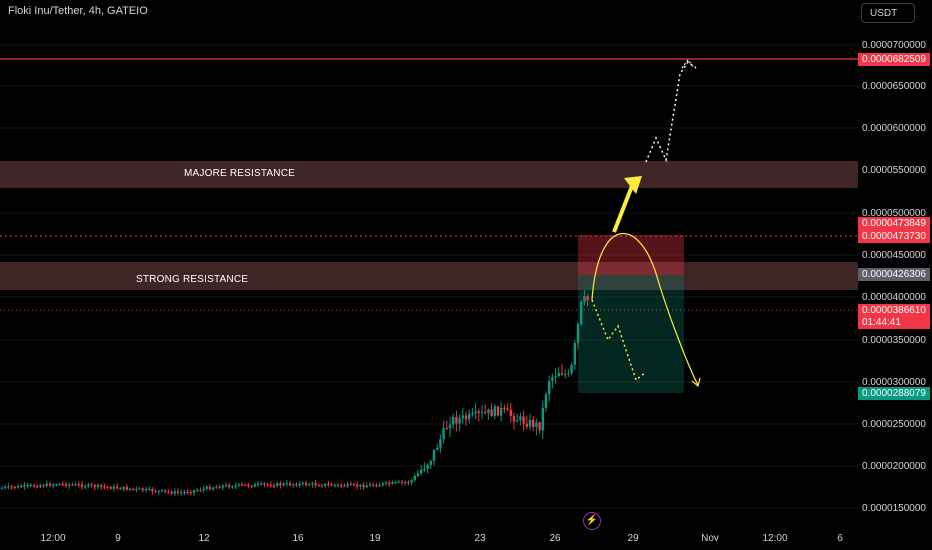  What do you see at coordinates (888, 13) in the screenshot?
I see `currency-selector: USDT` at bounding box center [888, 13].